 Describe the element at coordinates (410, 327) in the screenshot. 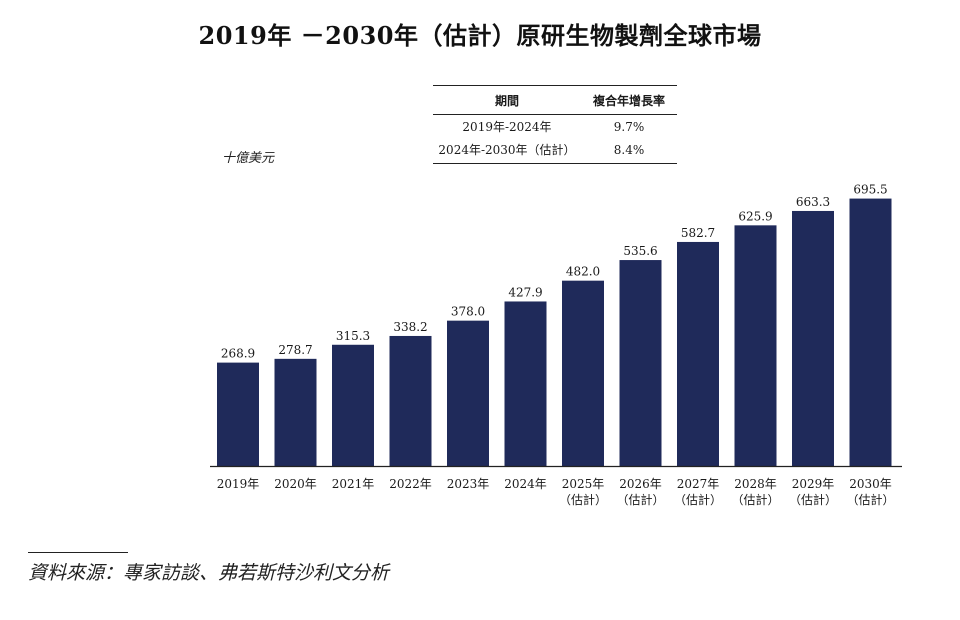

I see `bar-value-label: 338.2` at that location.